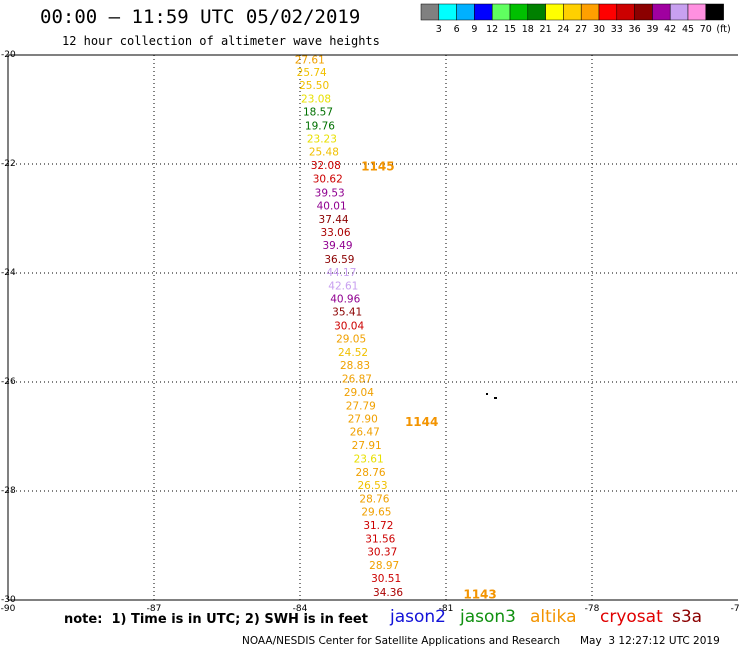 The height and width of the screenshot is (650, 740). I want to click on colorbar-label: 15, so click(510, 29).